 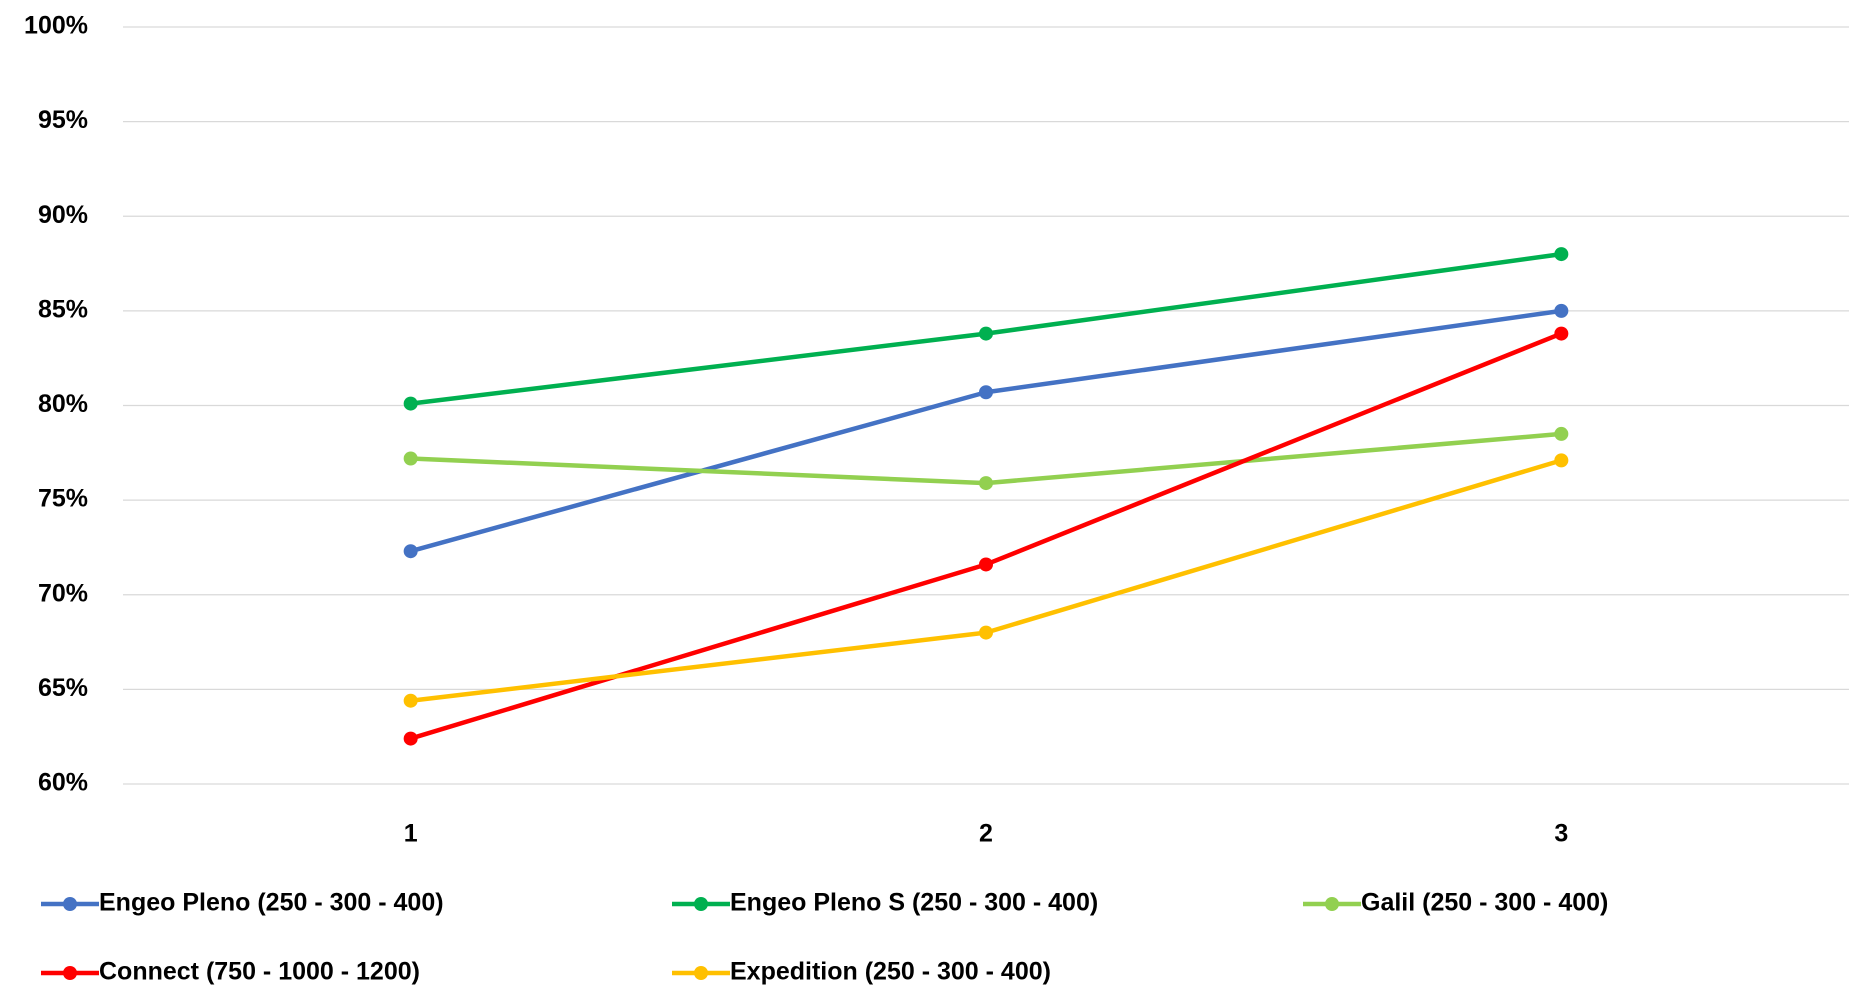 What do you see at coordinates (56, 26) in the screenshot?
I see `y-tick-label: 100%` at bounding box center [56, 26].